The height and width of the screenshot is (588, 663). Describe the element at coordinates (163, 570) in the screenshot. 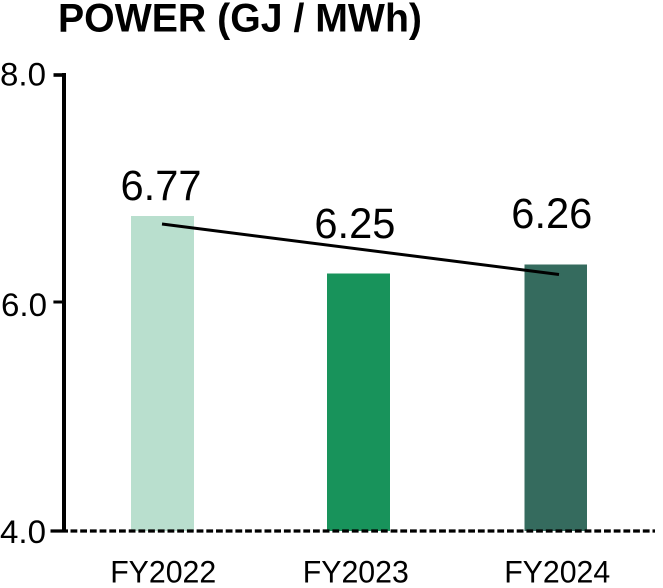

I see `svg-text: FY2022` at that location.